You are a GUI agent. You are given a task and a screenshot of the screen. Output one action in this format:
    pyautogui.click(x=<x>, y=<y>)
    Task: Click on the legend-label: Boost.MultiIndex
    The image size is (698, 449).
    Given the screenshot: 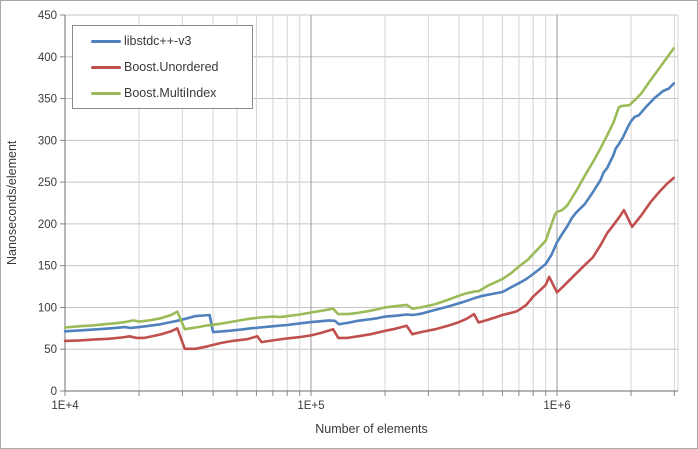 What is the action you would take?
    pyautogui.click(x=170, y=93)
    